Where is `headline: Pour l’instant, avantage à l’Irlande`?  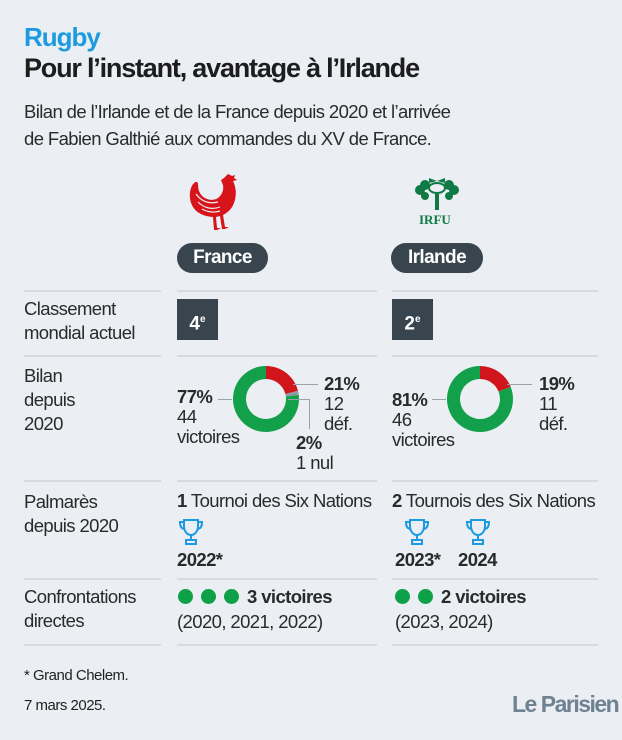
headline: Pour l’instant, avantage à l’Irlande is located at coordinates (222, 68).